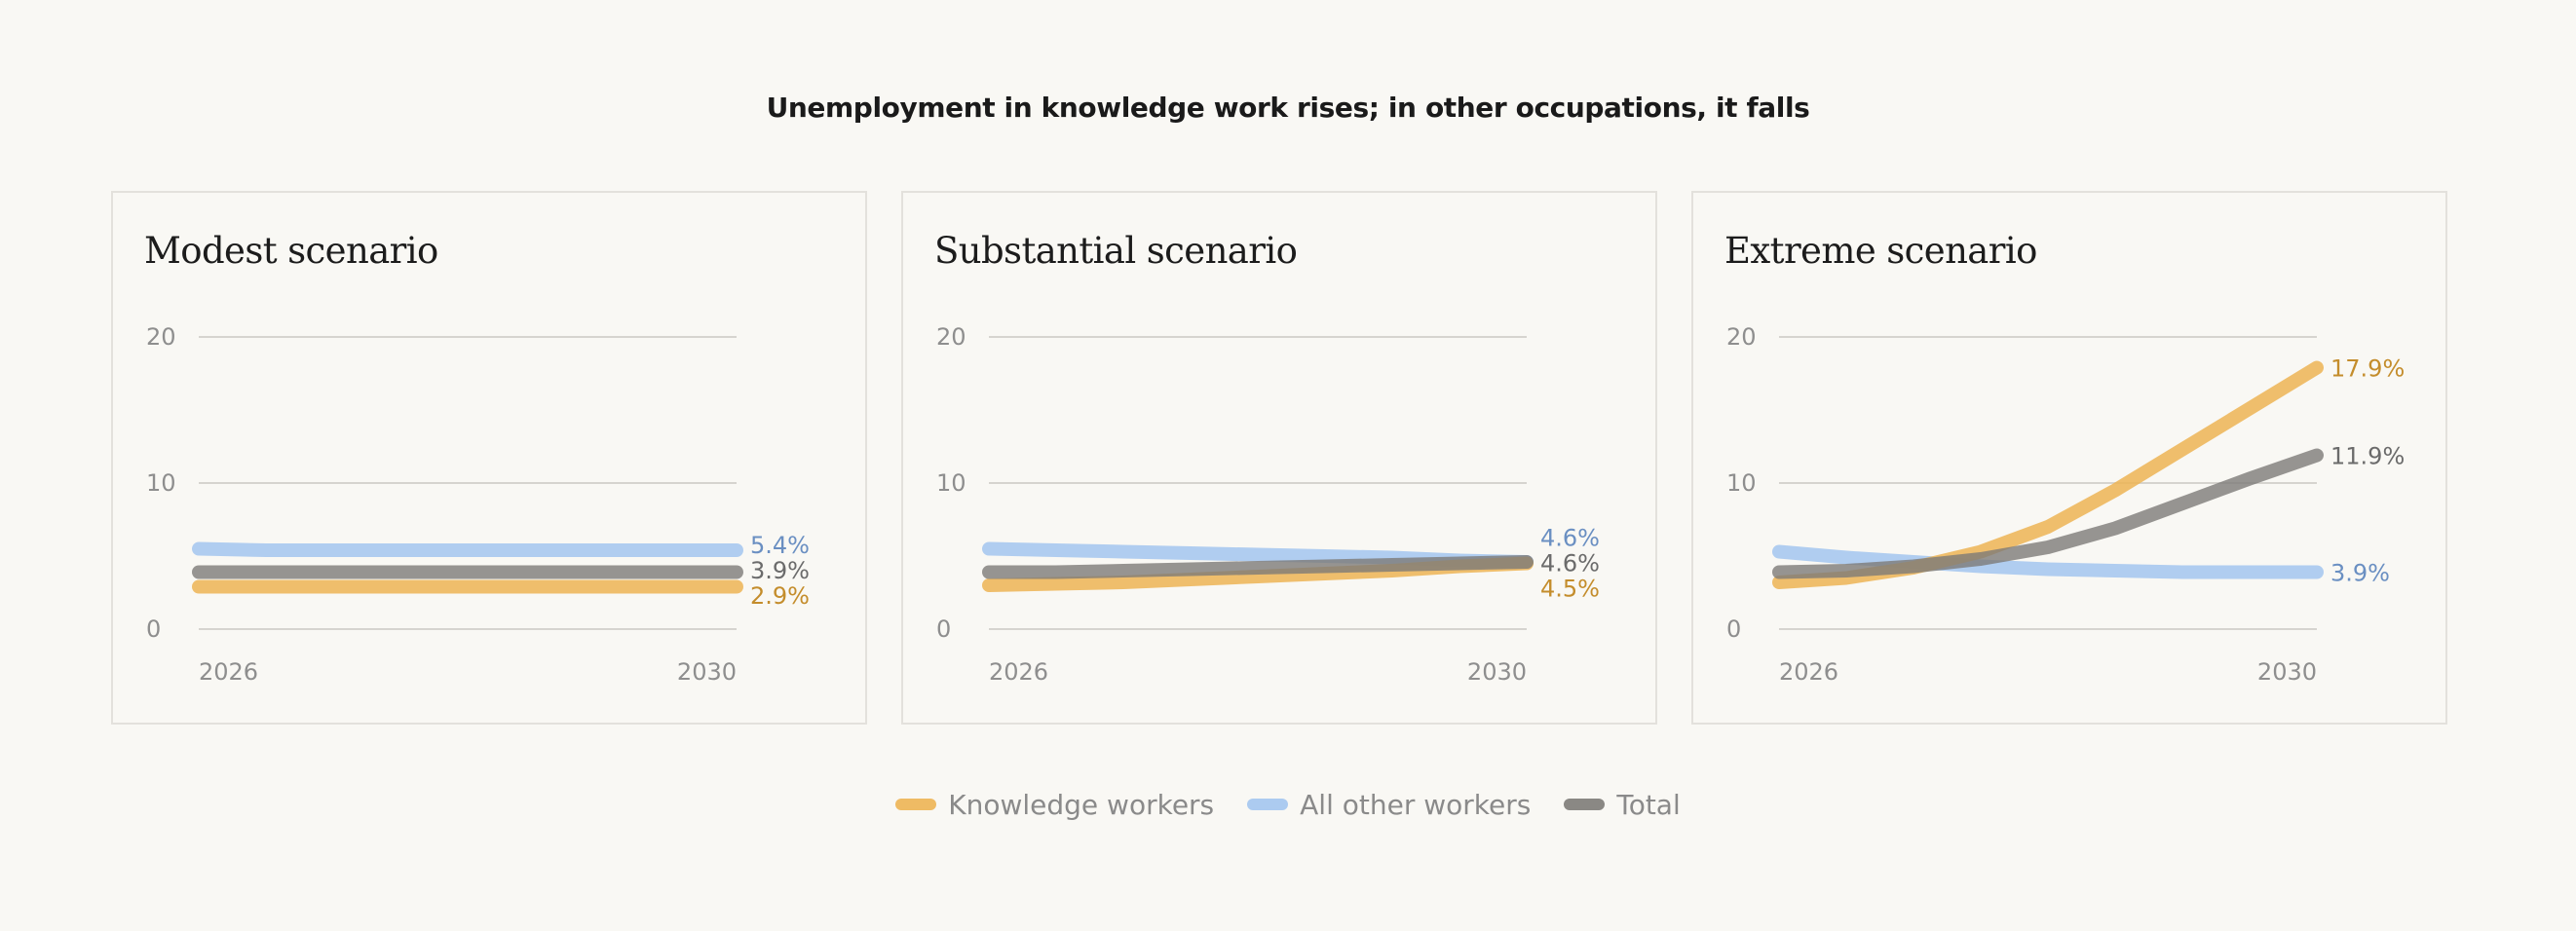 The height and width of the screenshot is (931, 2576). What do you see at coordinates (1416, 804) in the screenshot?
I see `legend-label: All other workers` at bounding box center [1416, 804].